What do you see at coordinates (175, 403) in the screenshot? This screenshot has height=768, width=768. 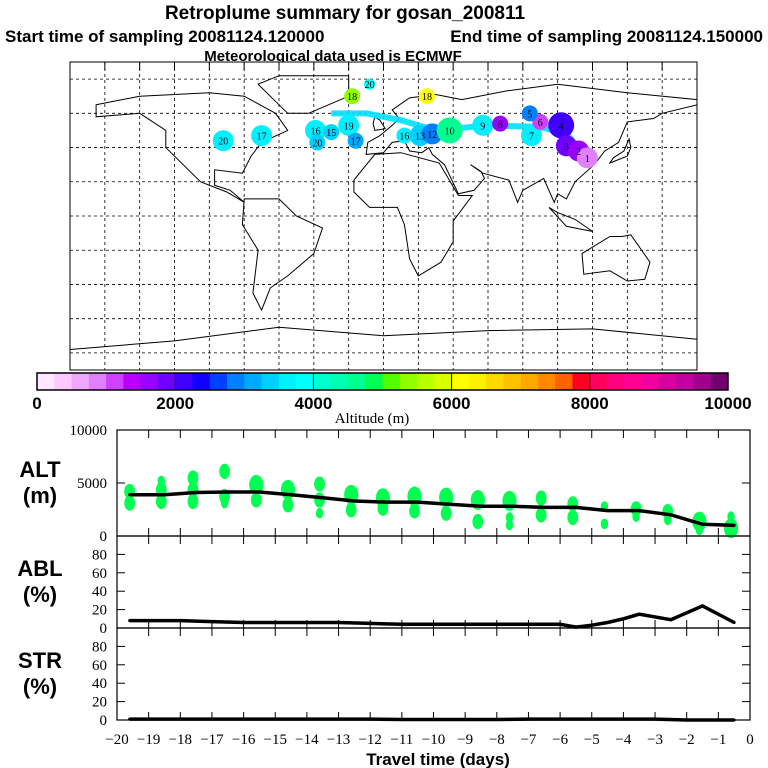 I see `colorbar-tick-label: 2000` at bounding box center [175, 403].